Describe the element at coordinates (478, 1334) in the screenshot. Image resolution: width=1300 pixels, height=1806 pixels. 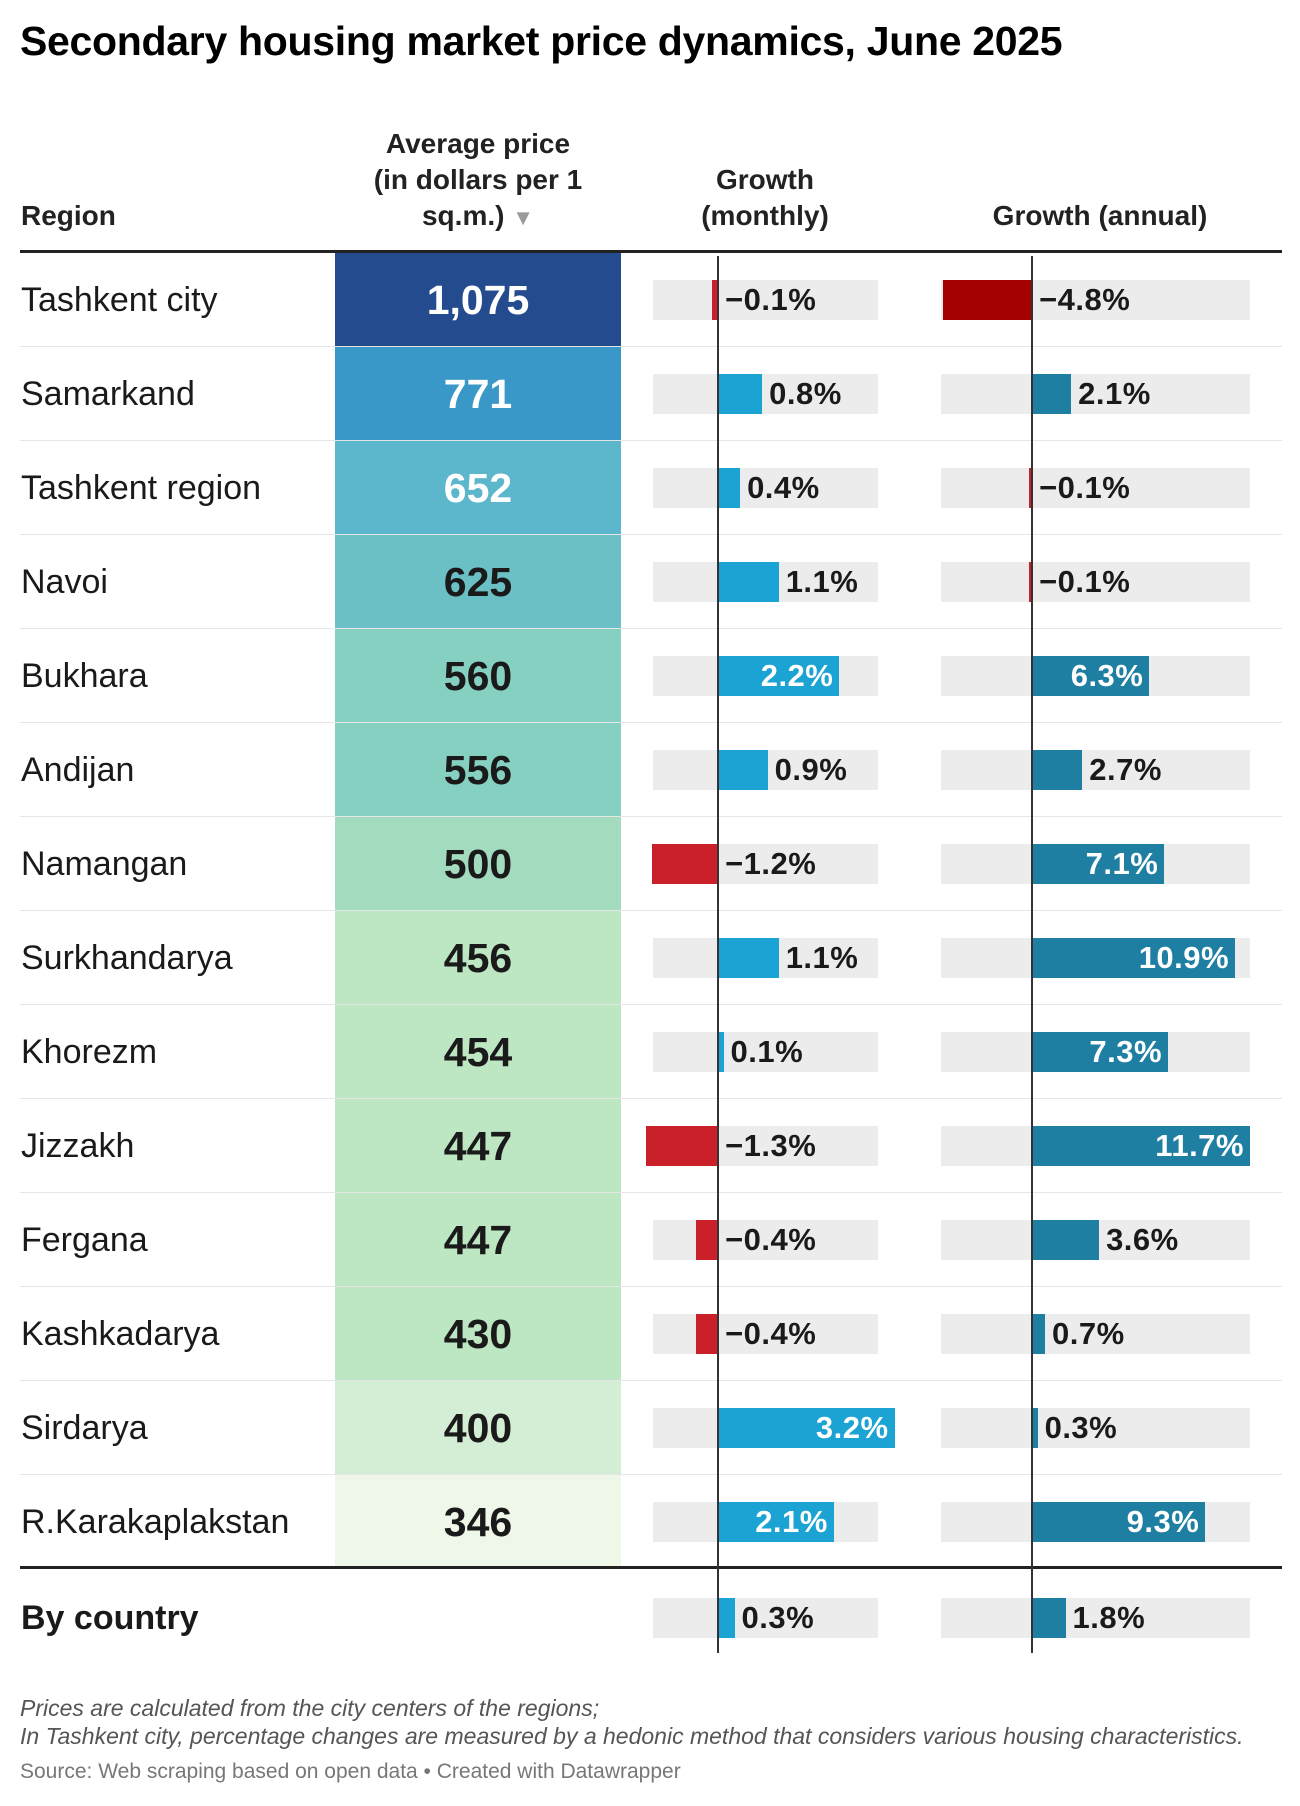
I see `price-cell: 430` at that location.